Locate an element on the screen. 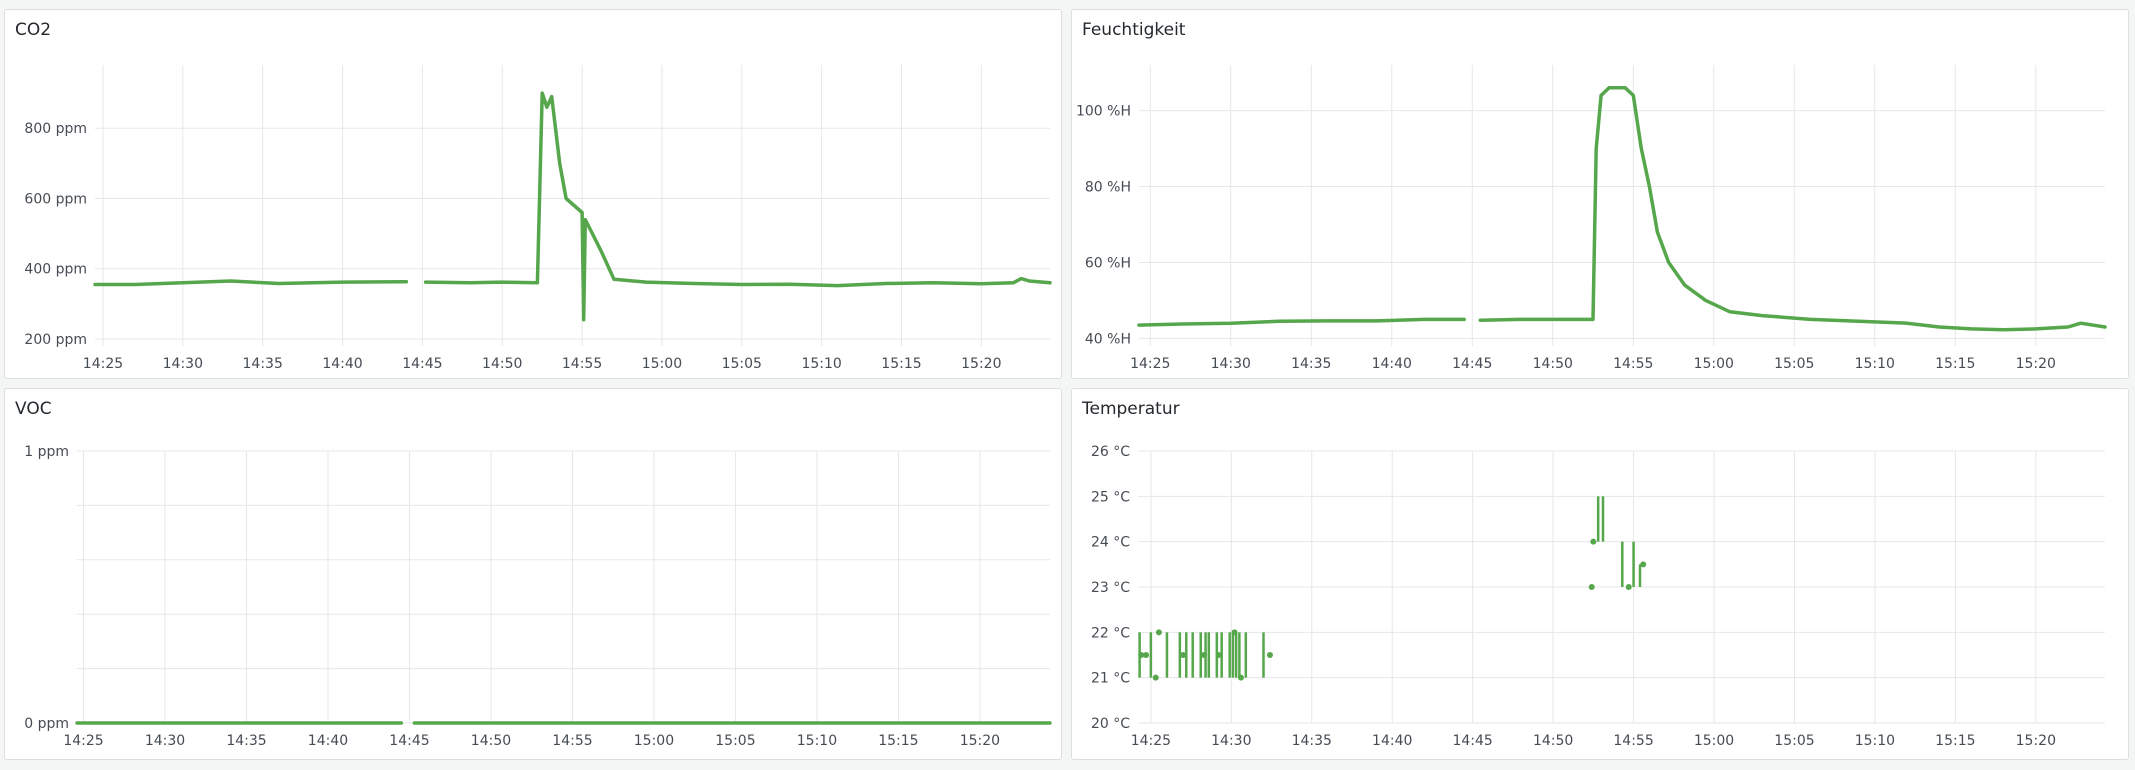 This screenshot has width=2135, height=770. y-tick-label: 1 ppm is located at coordinates (46, 452).